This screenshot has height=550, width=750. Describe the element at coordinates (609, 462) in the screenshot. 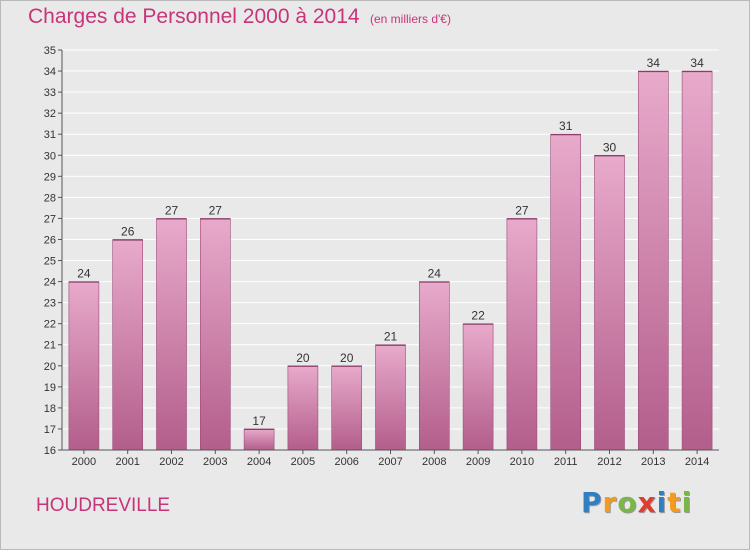

I see `x-tick-label: 2012` at that location.